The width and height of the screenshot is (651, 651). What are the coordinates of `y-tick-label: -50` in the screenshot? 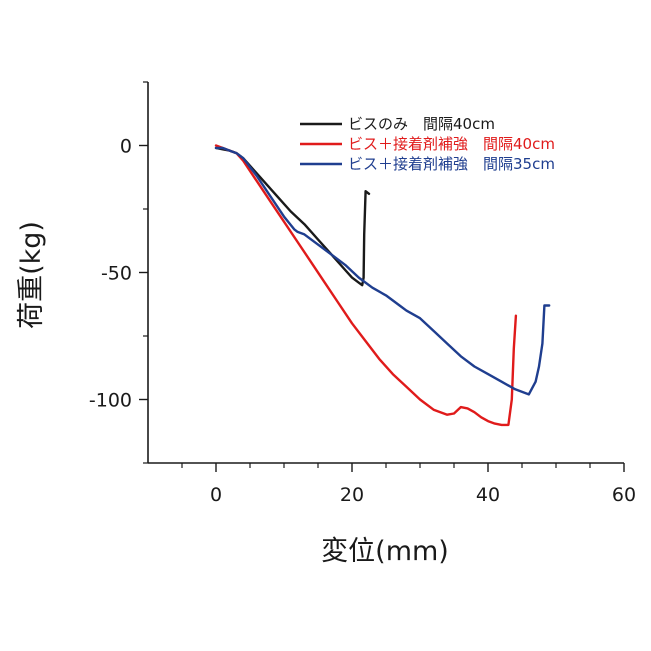 It's located at (116, 274).